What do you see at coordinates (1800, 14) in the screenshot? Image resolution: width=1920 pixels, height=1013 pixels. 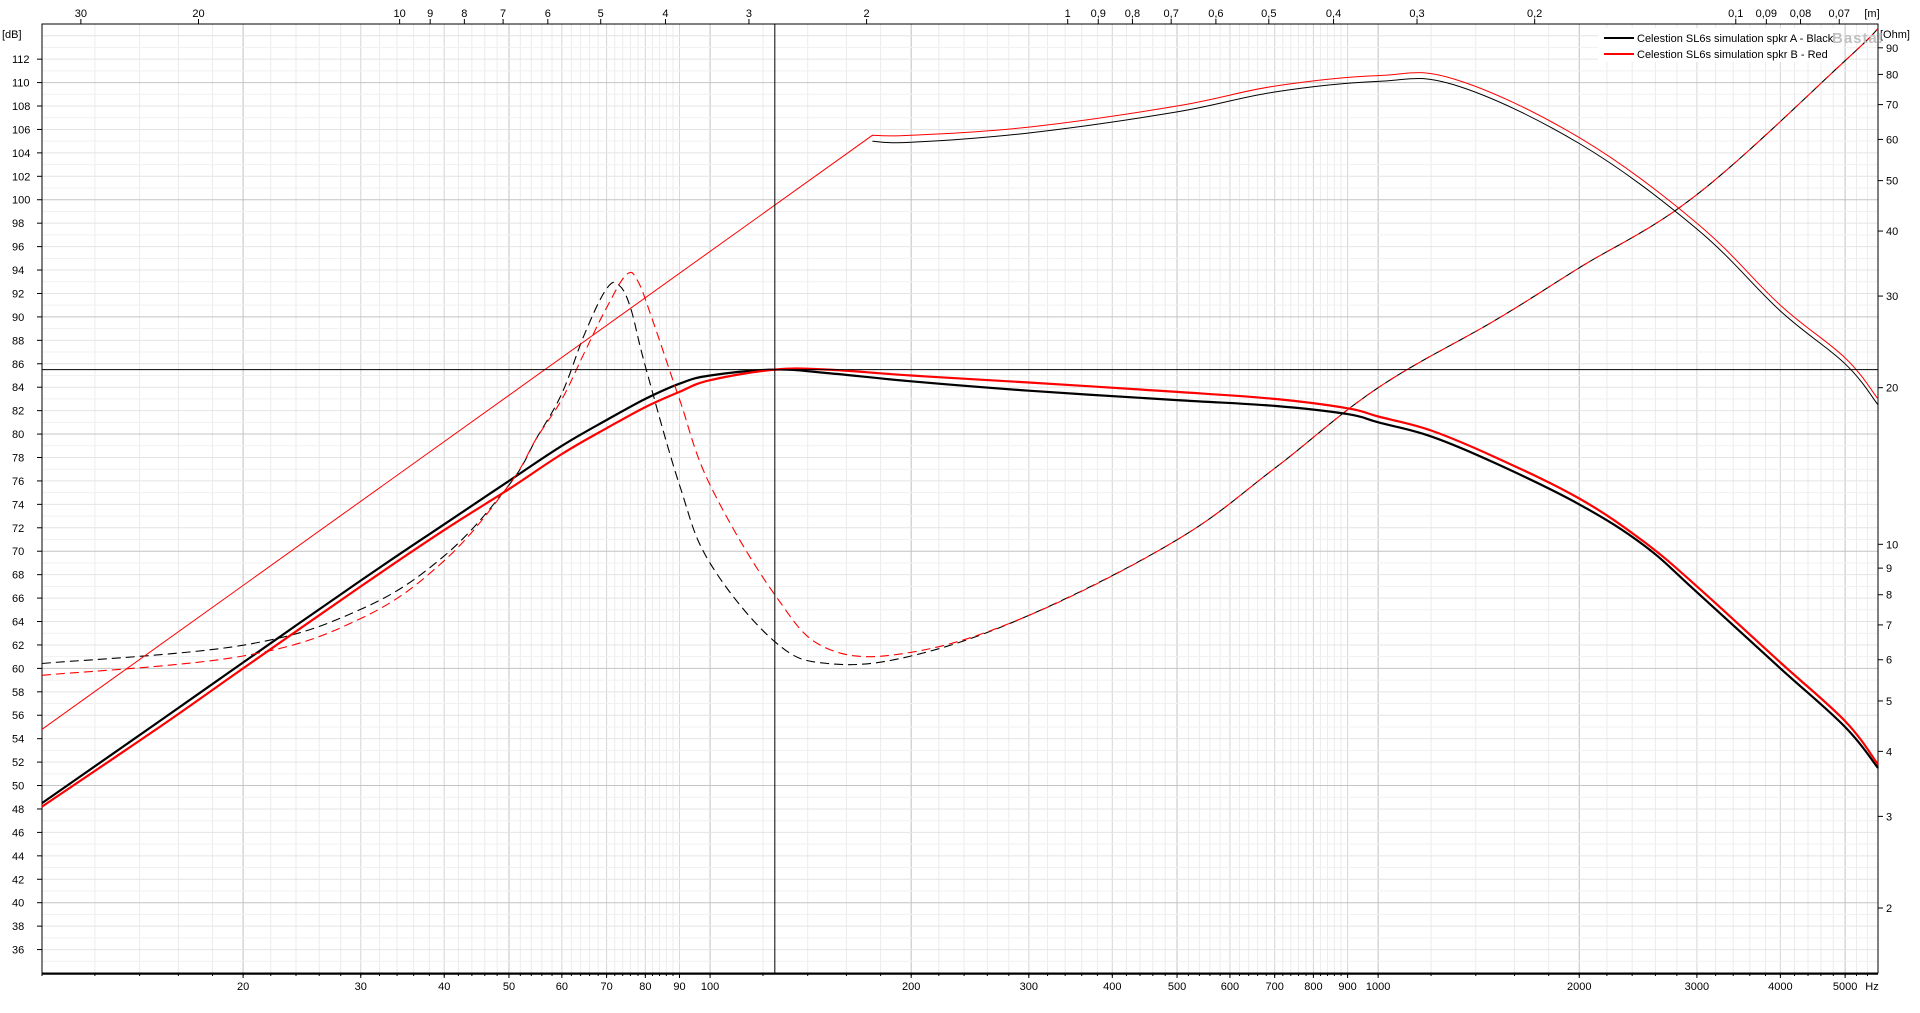 I see `top-tick-label: 0,08` at bounding box center [1800, 14].